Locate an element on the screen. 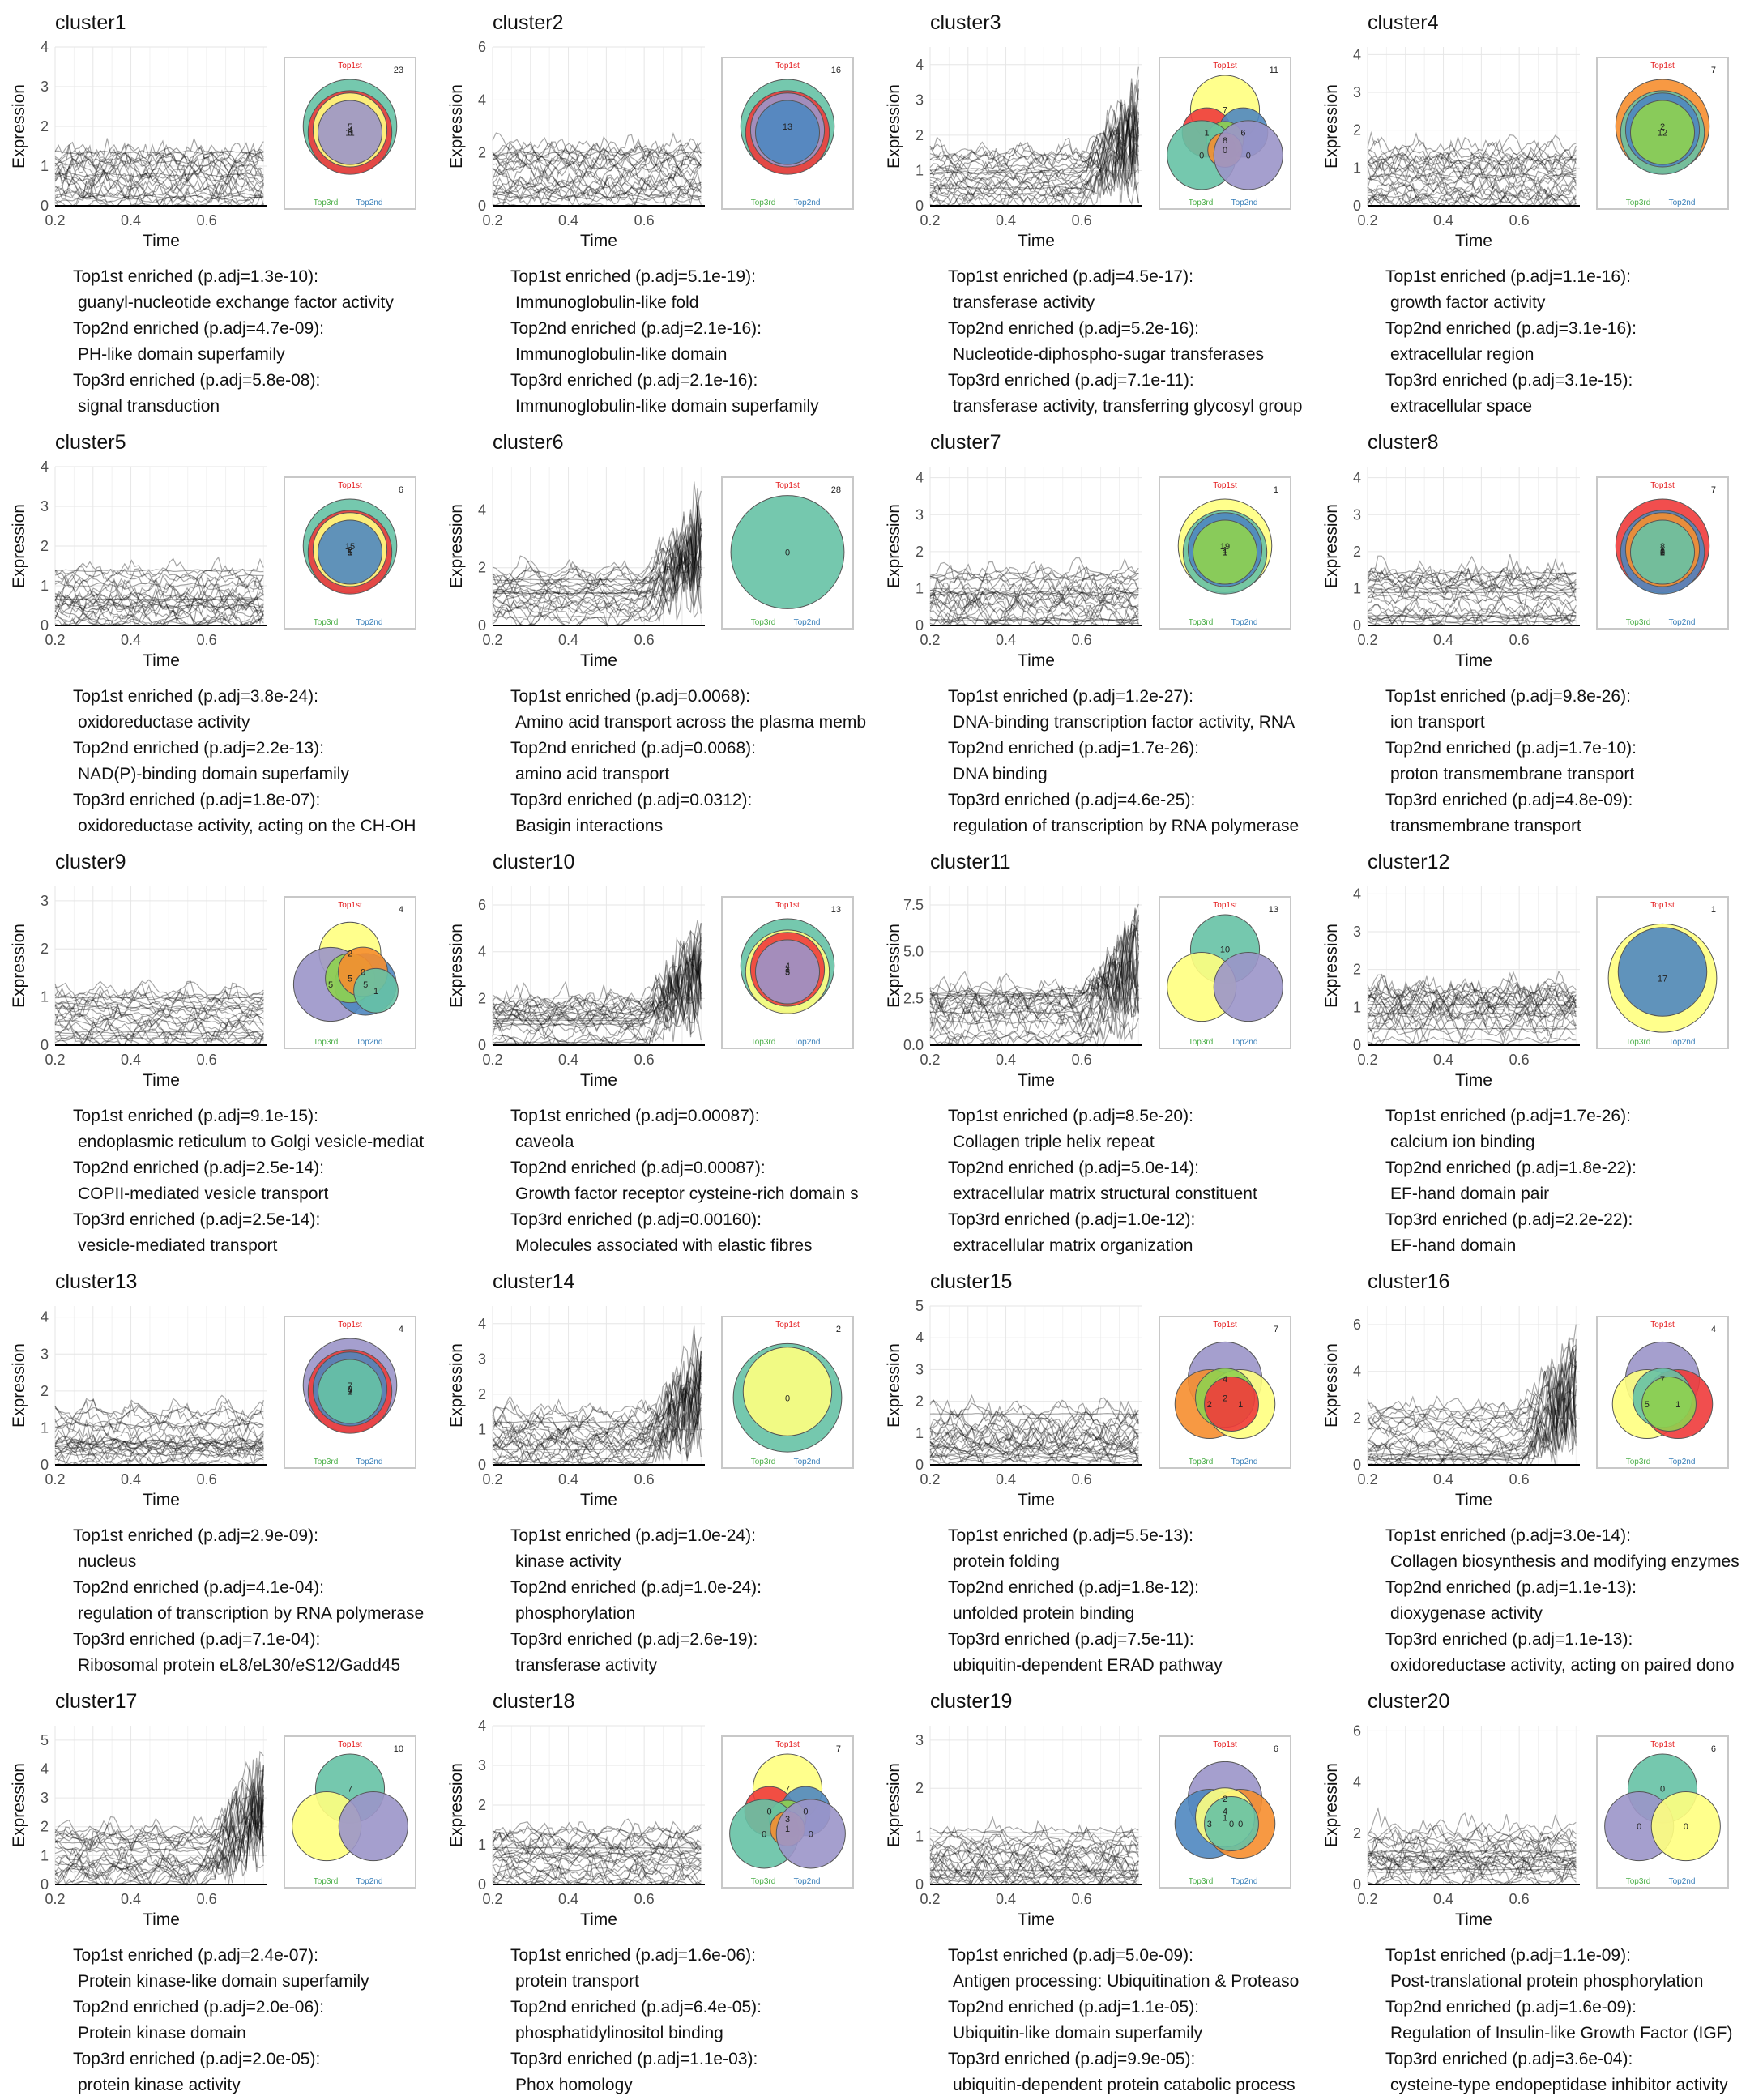  venn-region-count: 5 is located at coordinates (365, 985).